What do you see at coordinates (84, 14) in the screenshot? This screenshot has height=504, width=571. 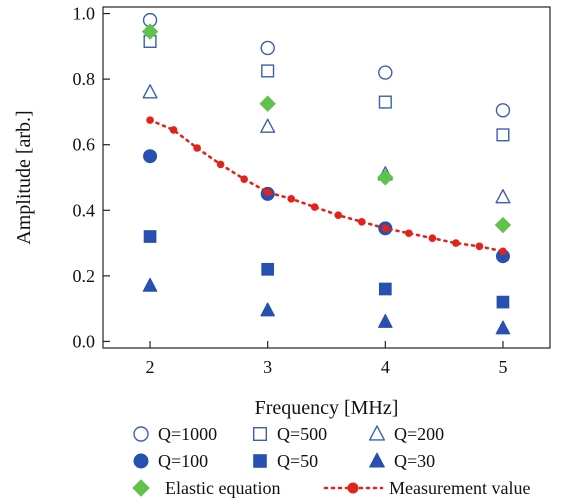 I see `y-tick-label: 1.0` at bounding box center [84, 14].